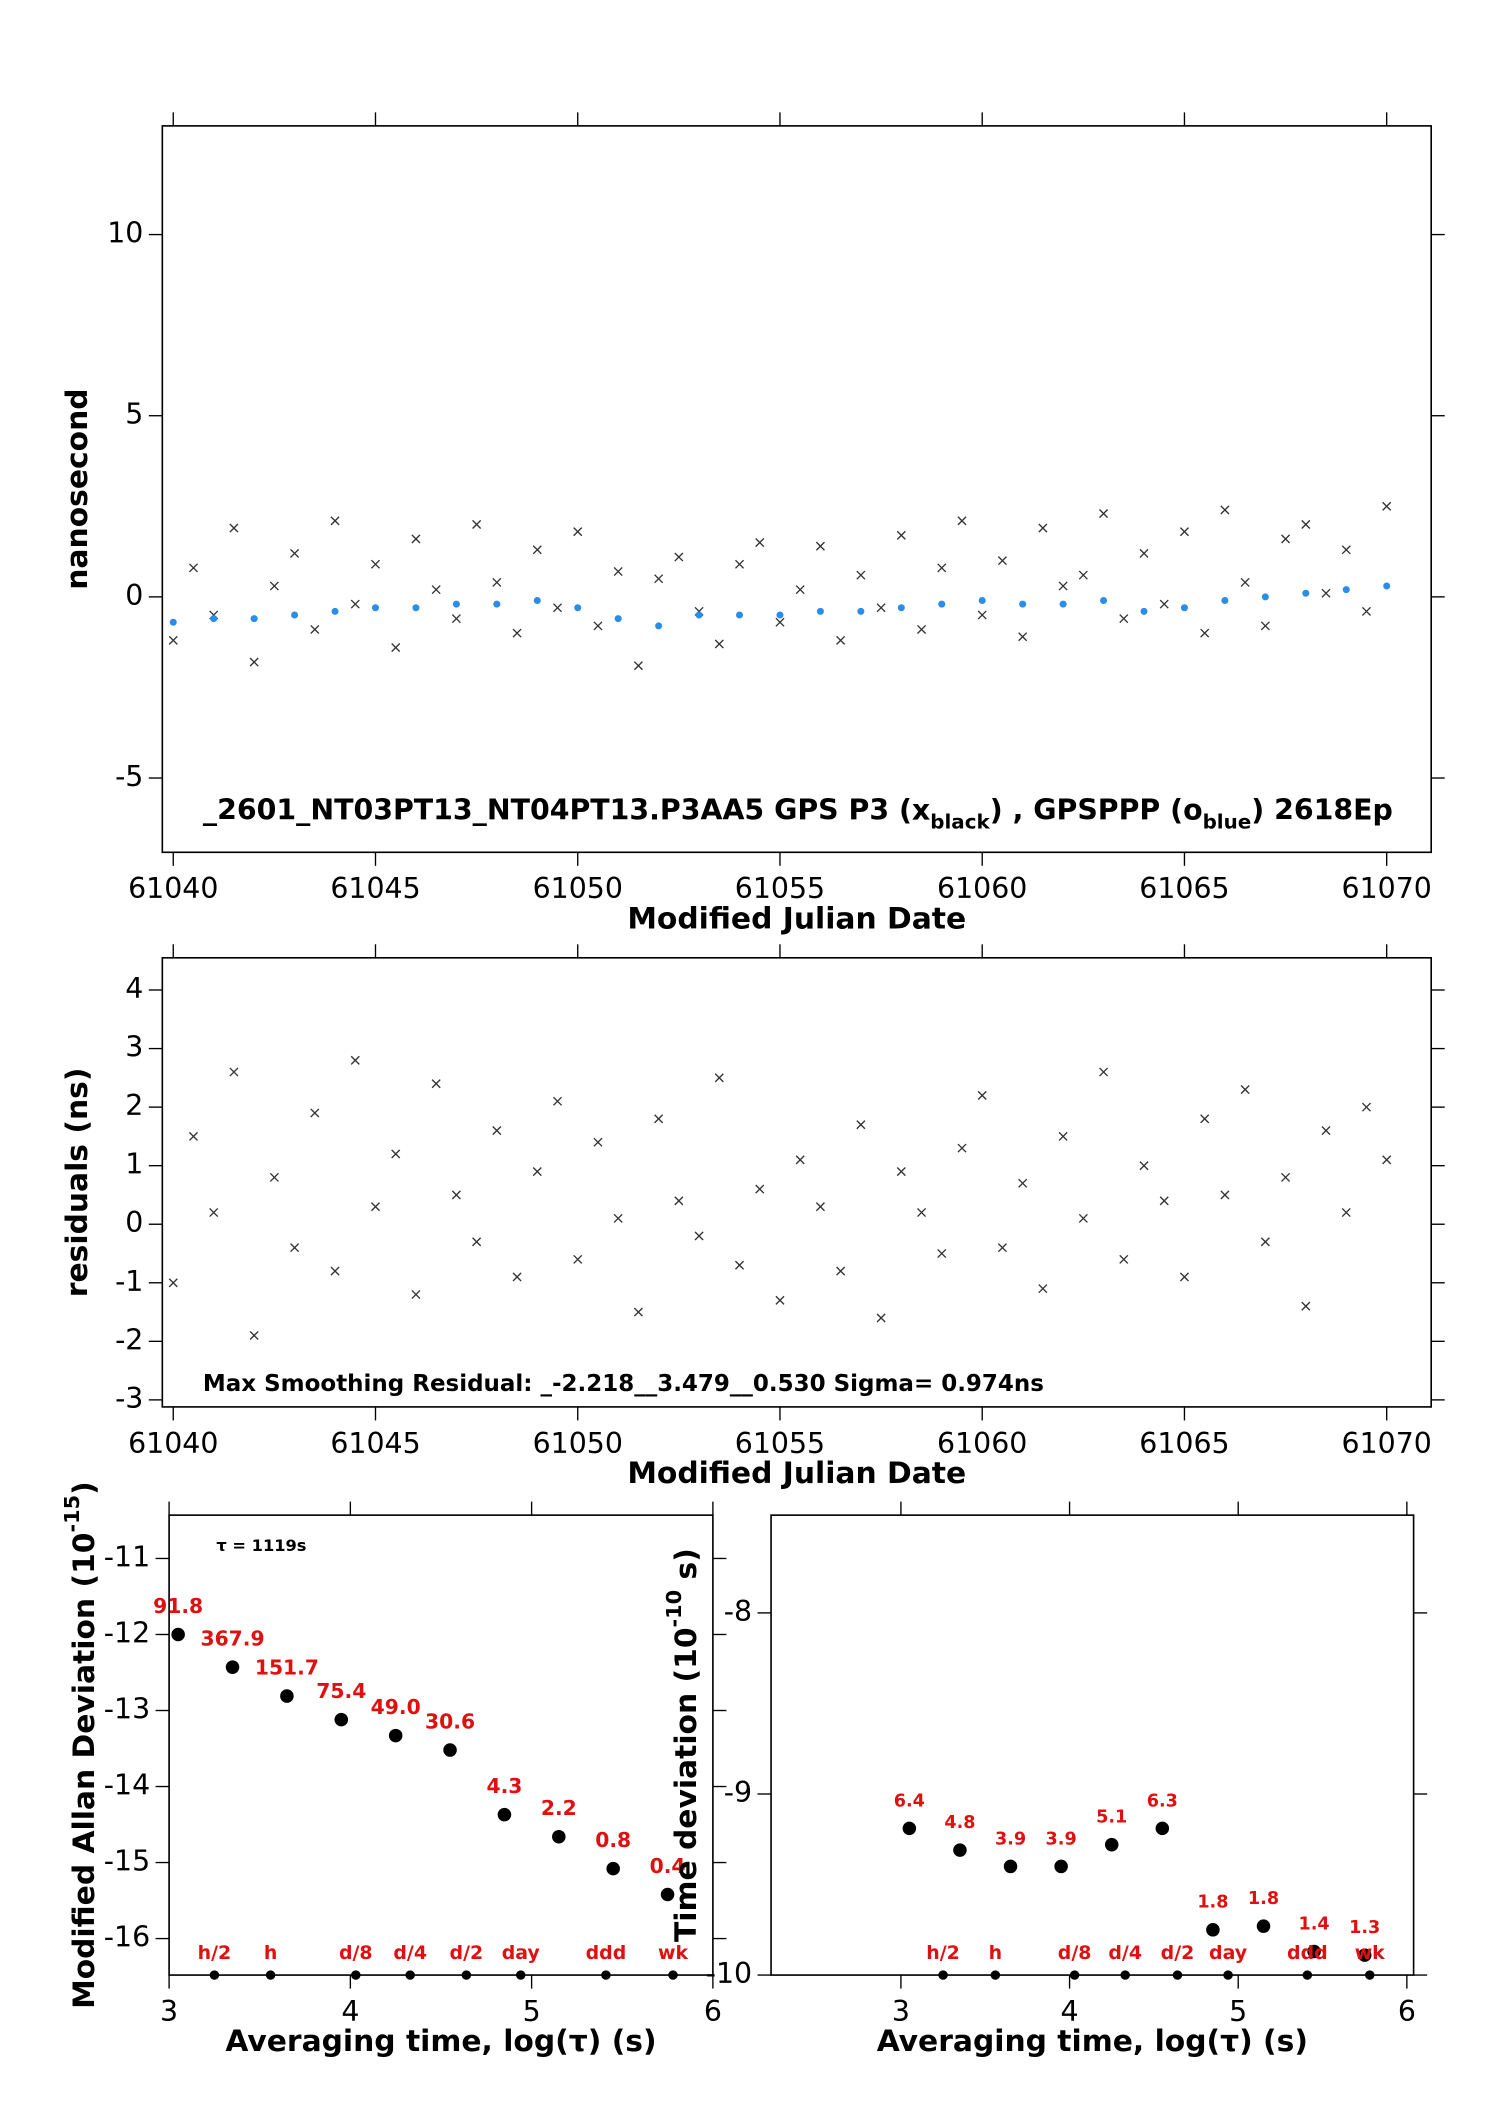 The height and width of the screenshot is (2105, 1488). Describe the element at coordinates (1387, 1443) in the screenshot. I see `x-tick-label: 61070` at that location.